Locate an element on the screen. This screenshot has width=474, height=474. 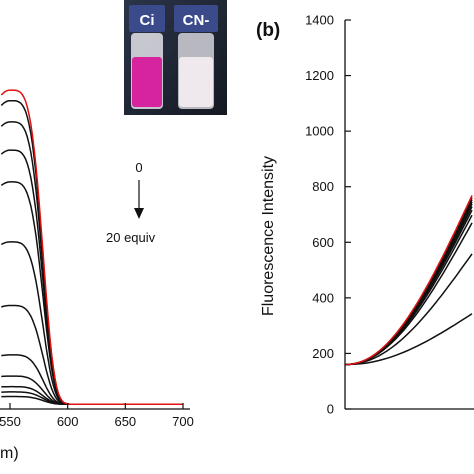
panel-b-label: (b) is located at coordinates (268, 30).